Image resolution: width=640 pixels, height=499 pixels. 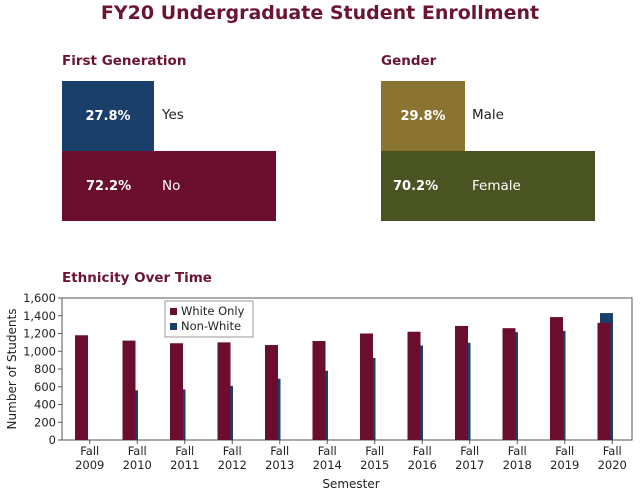 I want to click on x-tick-label: 2018, so click(x=517, y=465).